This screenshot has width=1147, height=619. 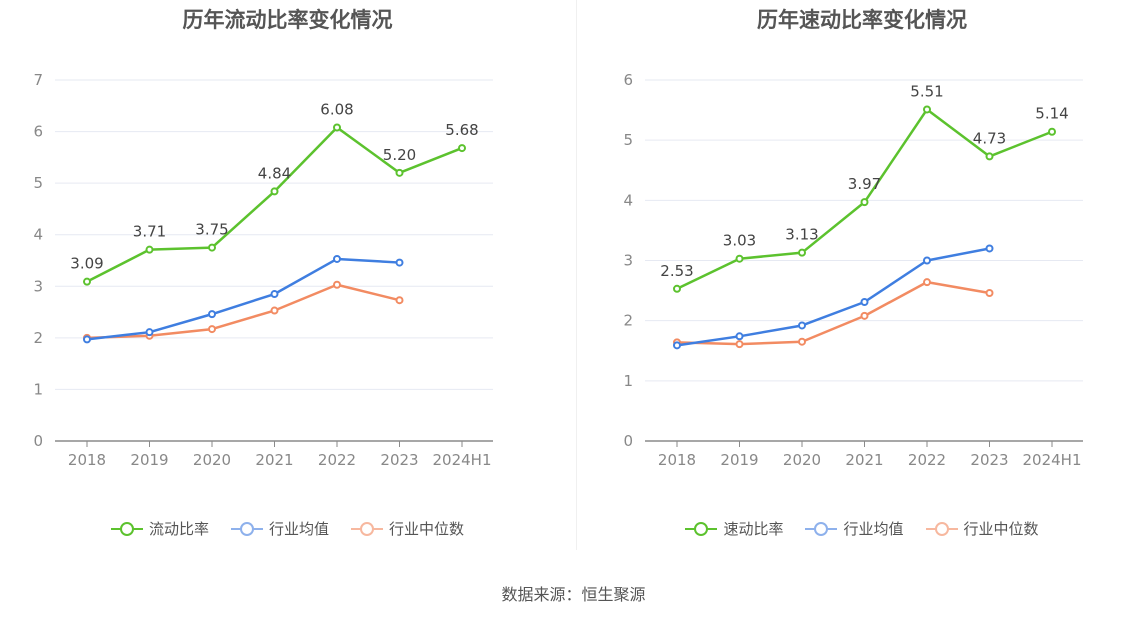 I want to click on data-label: 3.75, so click(x=211, y=230).